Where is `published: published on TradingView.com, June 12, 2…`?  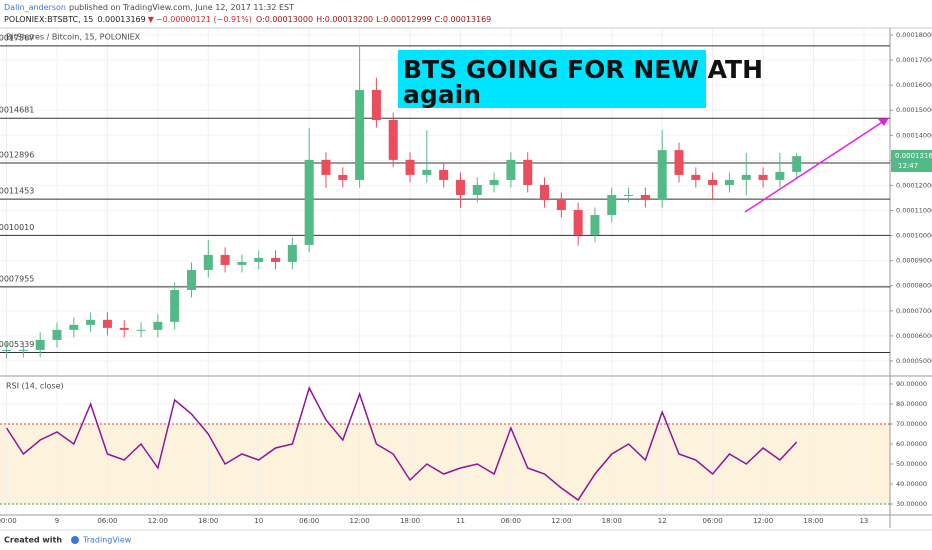
published: published on TradingView.com, June 12, 2… is located at coordinates (181, 7).